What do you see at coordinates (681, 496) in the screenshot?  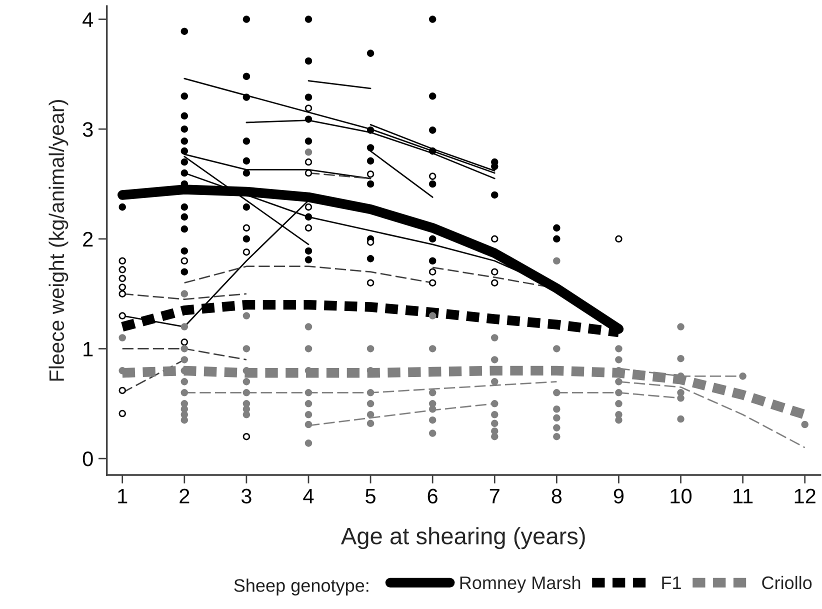 I see `x-tick-label: 10` at bounding box center [681, 496].